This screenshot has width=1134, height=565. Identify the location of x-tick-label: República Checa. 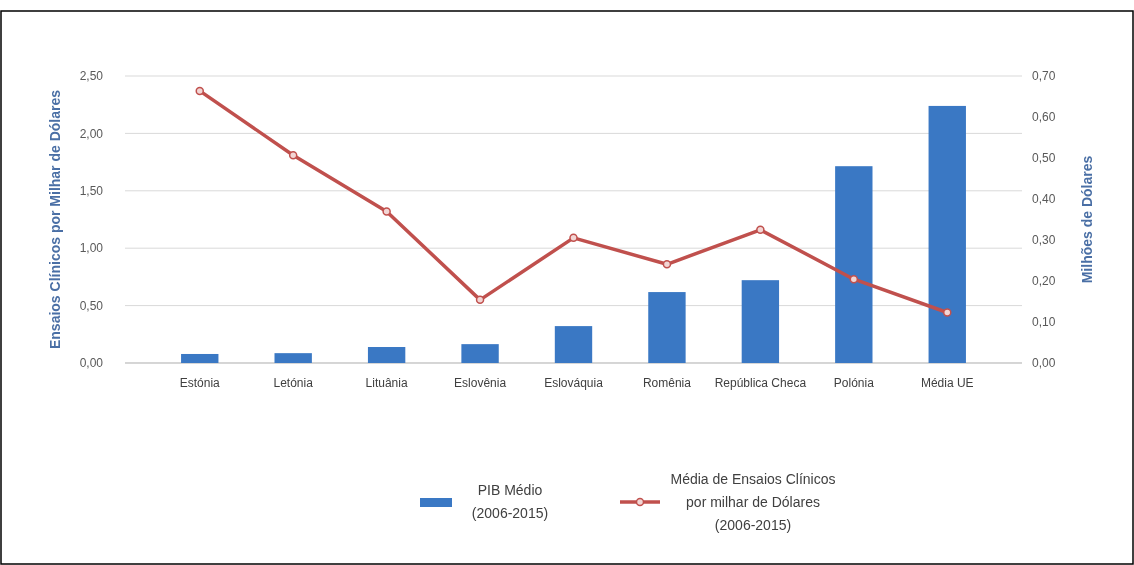
(760, 383).